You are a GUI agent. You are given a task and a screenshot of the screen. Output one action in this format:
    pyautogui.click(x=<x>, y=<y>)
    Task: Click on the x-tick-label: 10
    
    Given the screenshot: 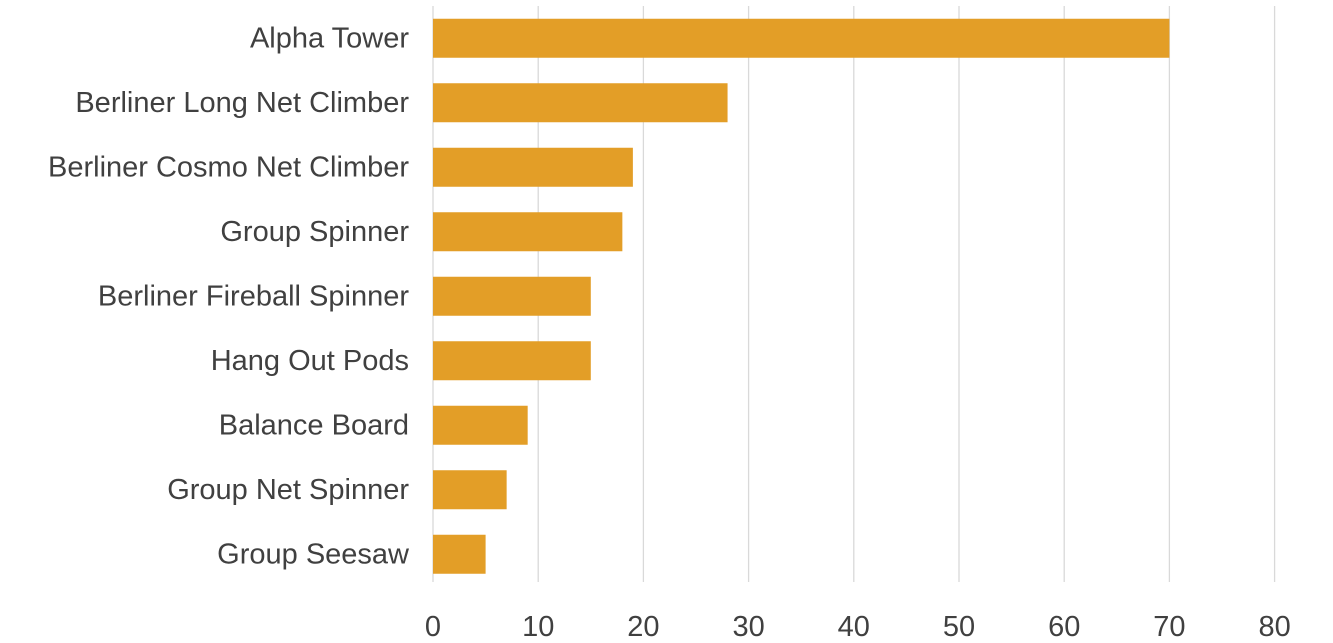 What is the action you would take?
    pyautogui.click(x=538, y=627)
    